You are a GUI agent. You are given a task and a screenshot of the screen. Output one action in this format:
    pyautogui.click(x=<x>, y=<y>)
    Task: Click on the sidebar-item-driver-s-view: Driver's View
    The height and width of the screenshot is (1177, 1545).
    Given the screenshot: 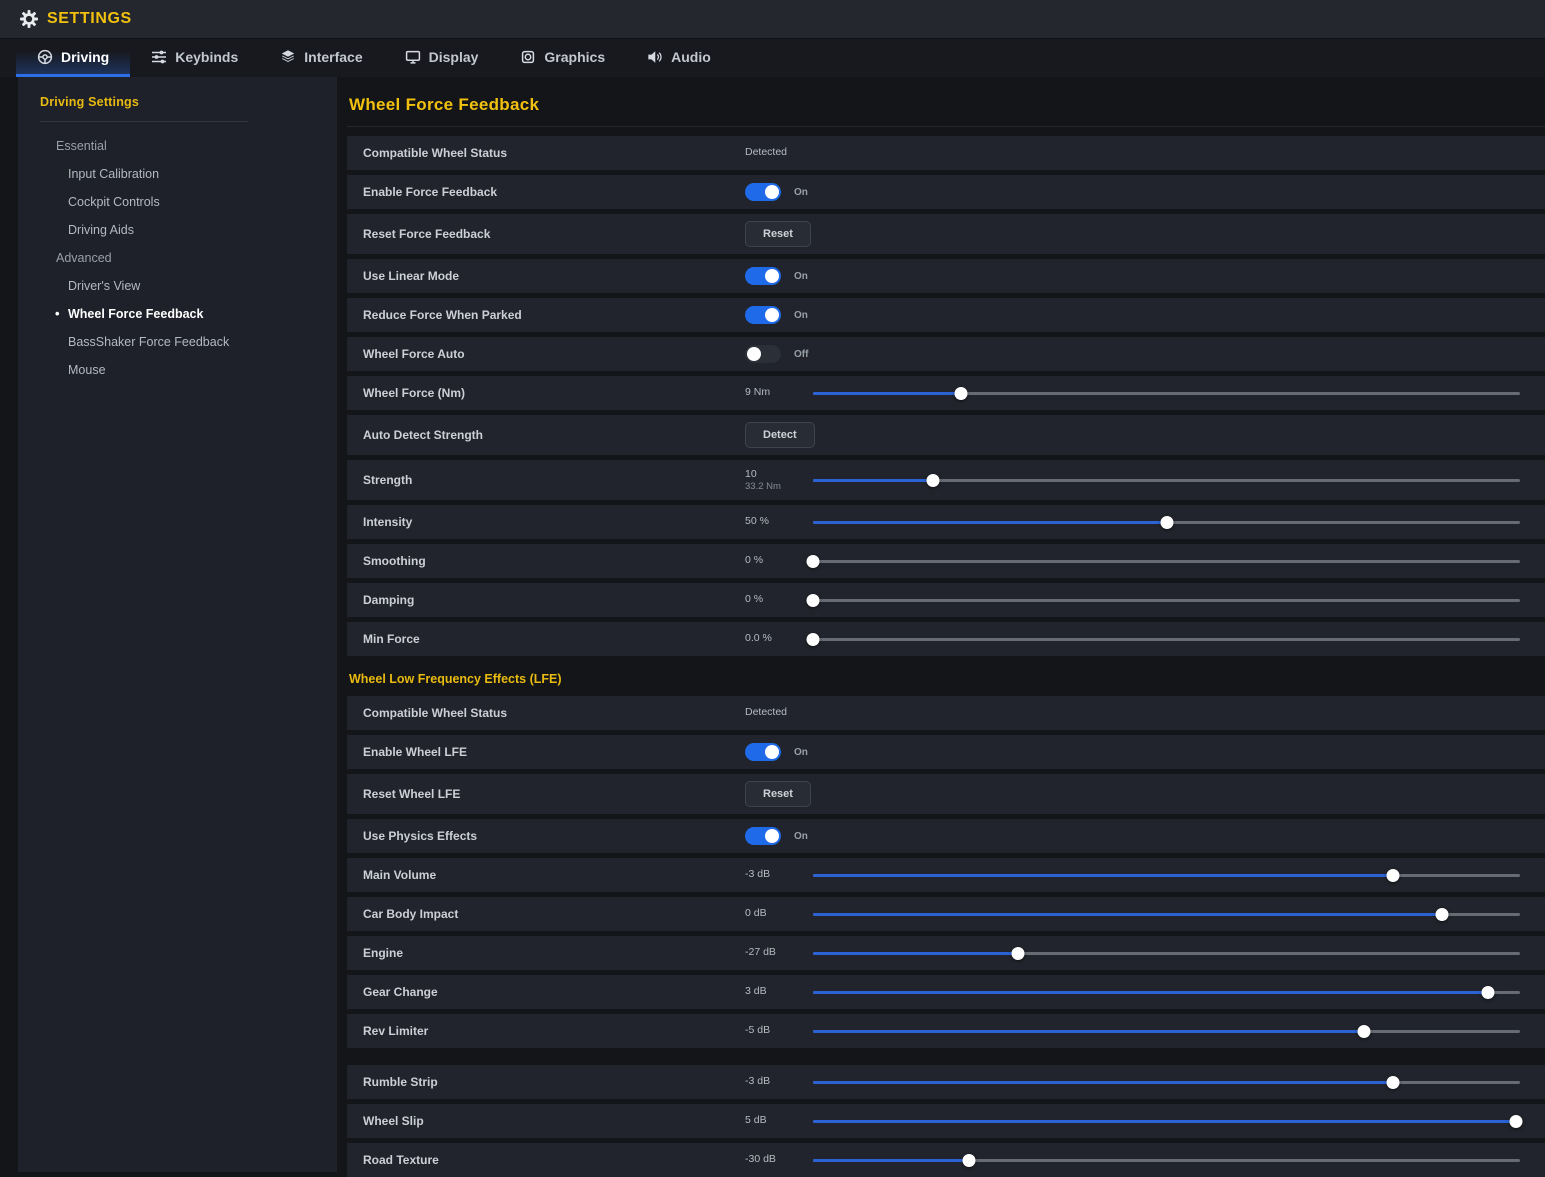 What is the action you would take?
    pyautogui.click(x=188, y=286)
    